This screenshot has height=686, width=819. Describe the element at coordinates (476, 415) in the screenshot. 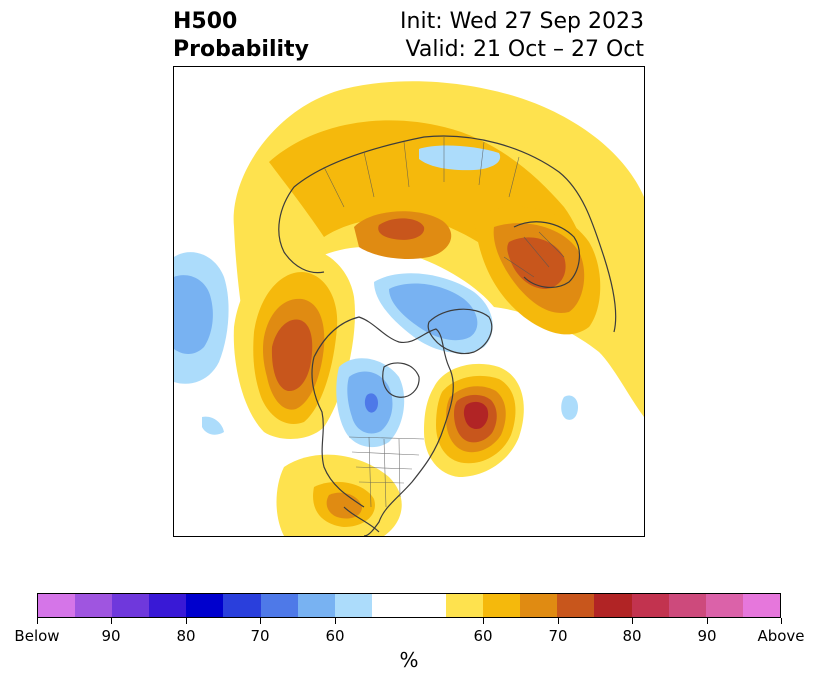

I see `warm-east-canada-core` at that location.